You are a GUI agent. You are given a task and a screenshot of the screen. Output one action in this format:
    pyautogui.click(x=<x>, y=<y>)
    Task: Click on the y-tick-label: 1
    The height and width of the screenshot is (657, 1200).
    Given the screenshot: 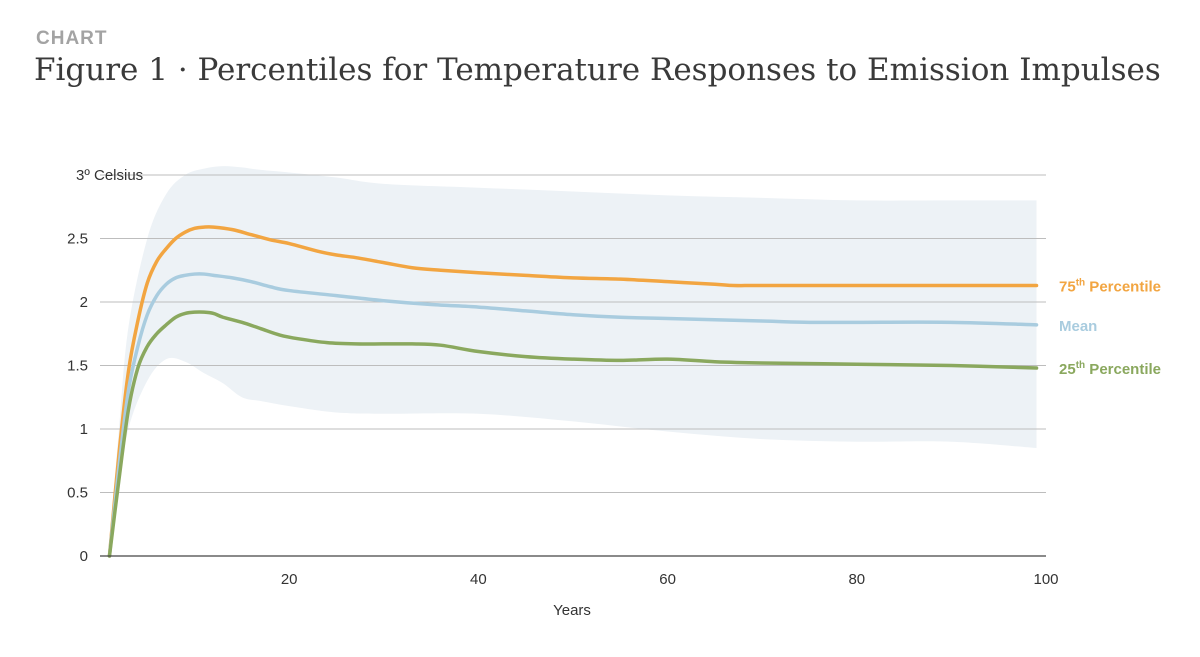 What is the action you would take?
    pyautogui.click(x=84, y=429)
    